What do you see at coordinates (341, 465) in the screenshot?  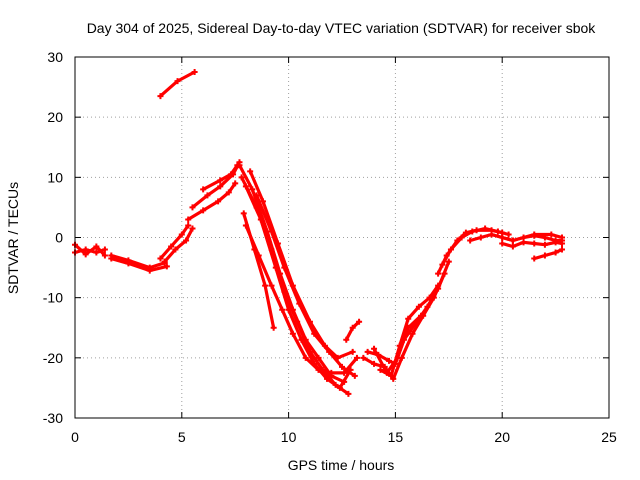 I see `x-axis-label: GPS time / hours` at bounding box center [341, 465].